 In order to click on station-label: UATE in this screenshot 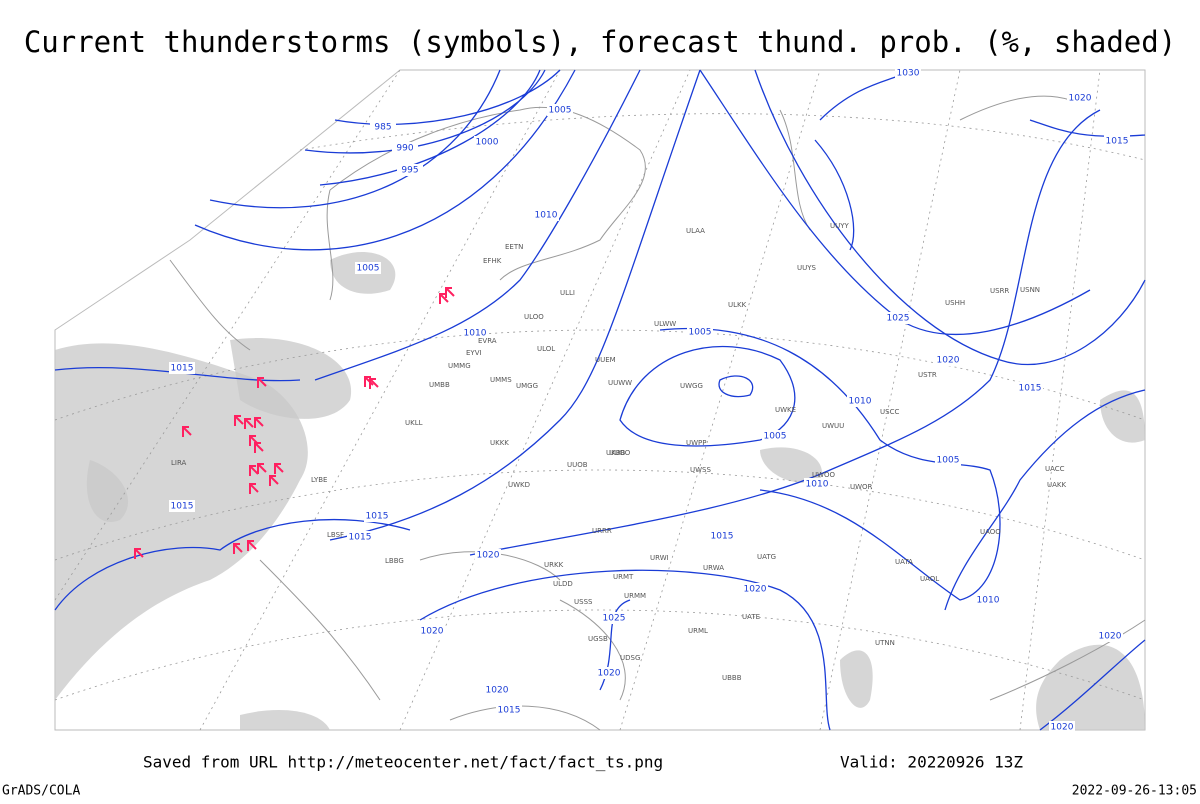, I will do `click(751, 617)`.